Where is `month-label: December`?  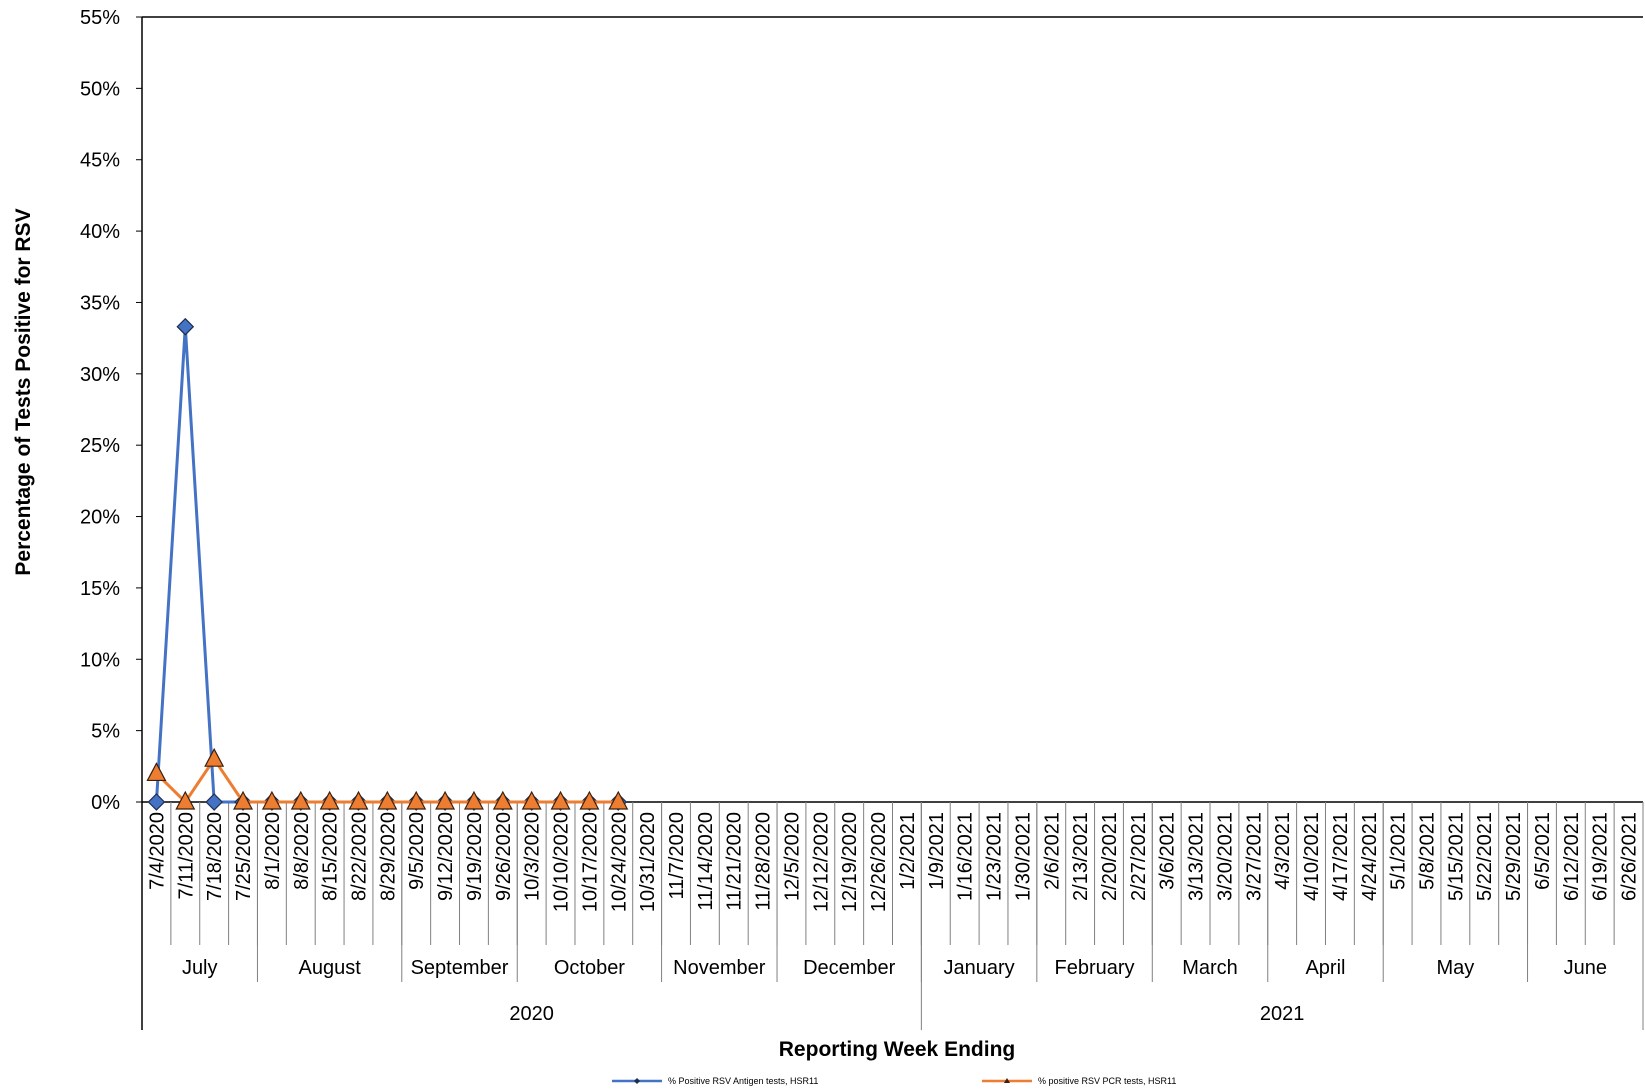
month-label: December is located at coordinates (849, 968).